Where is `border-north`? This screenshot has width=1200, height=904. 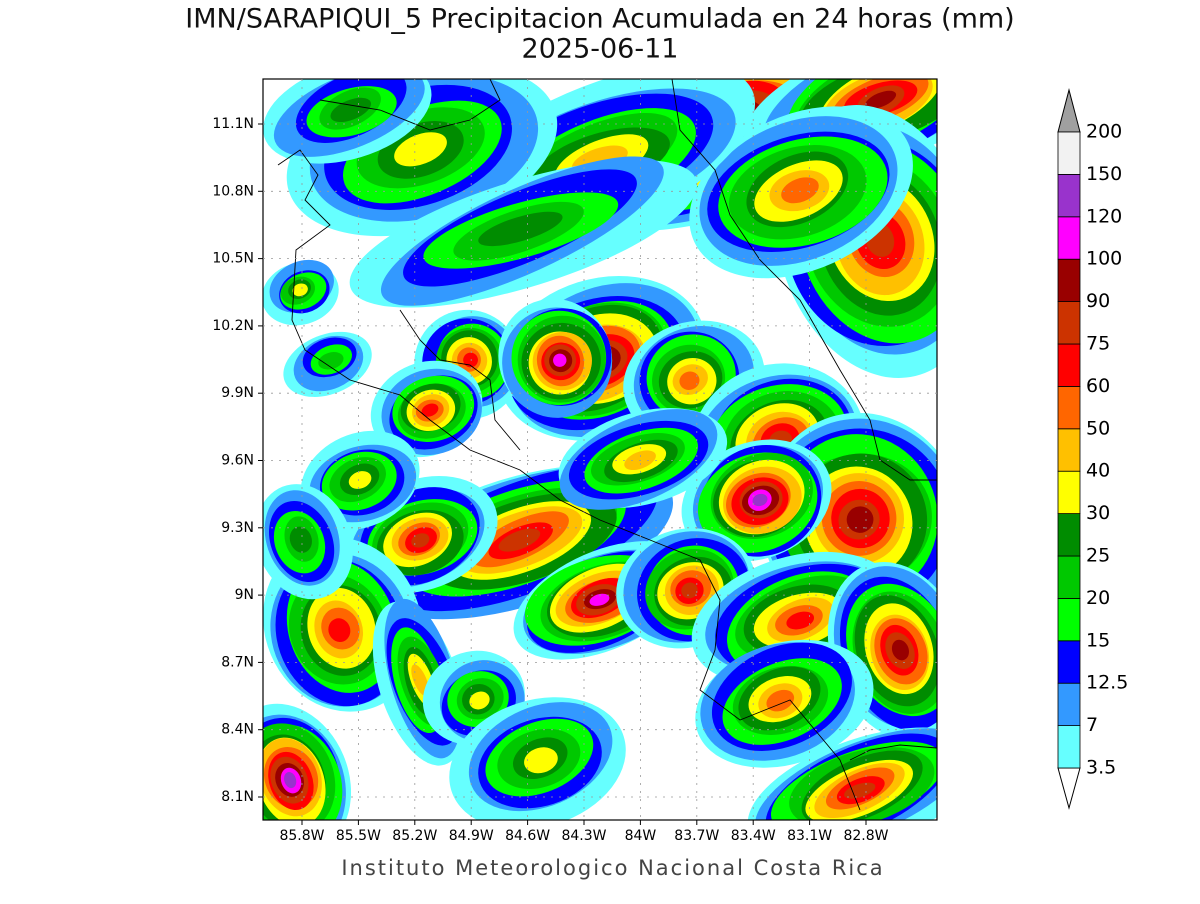
border-north is located at coordinates (410, 105).